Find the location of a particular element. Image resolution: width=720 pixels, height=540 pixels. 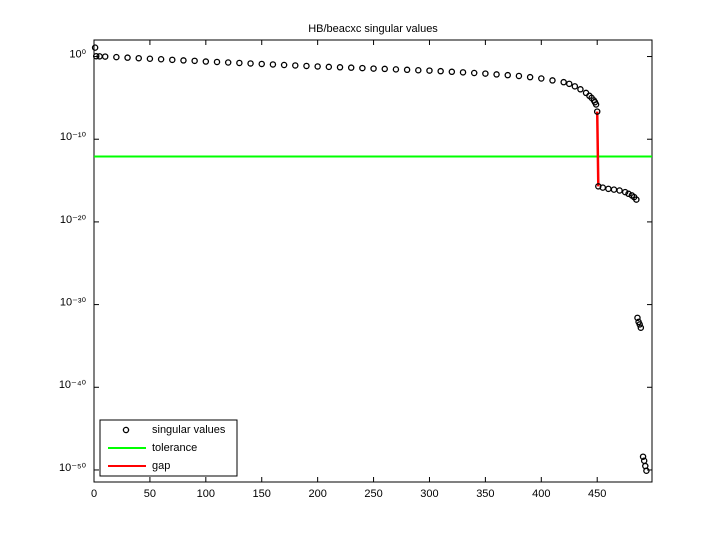

y-tick-label: 10⁻⁵⁰ is located at coordinates (73, 468).